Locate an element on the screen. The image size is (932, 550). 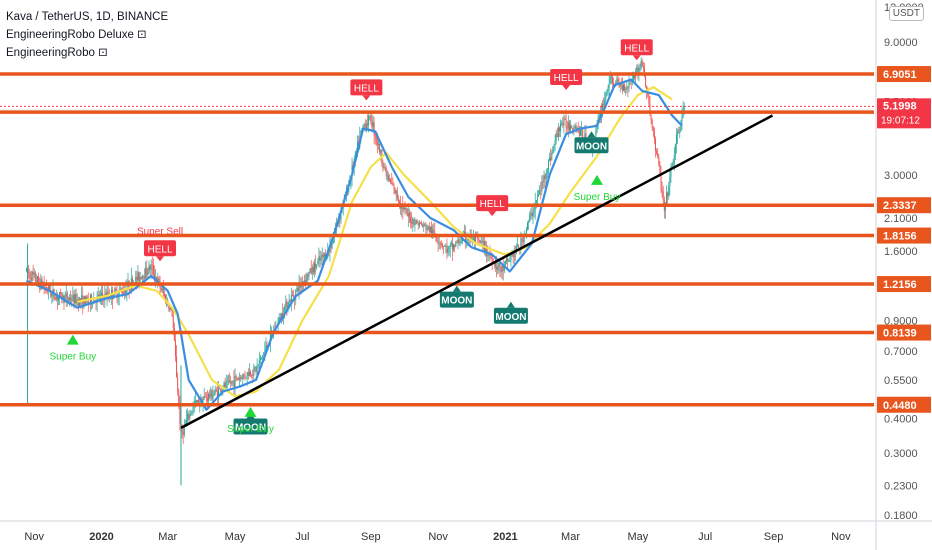
hell-signal-label: HELL is located at coordinates (366, 88).